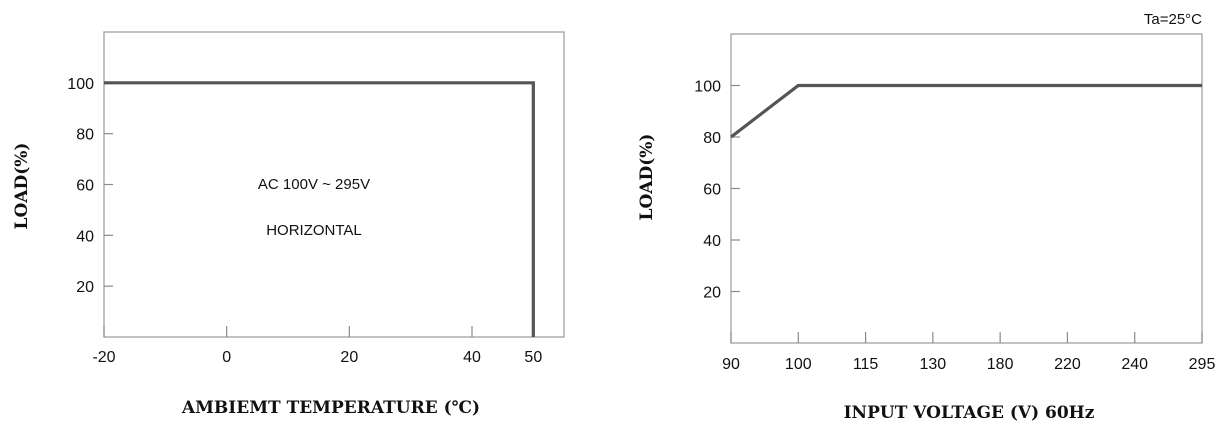  What do you see at coordinates (866, 364) in the screenshot?
I see `x-tick-label: 115` at bounding box center [866, 364].